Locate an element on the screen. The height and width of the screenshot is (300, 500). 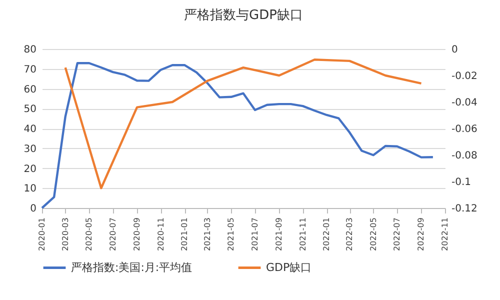
x-tick-label: 2021-03 is located at coordinates (207, 234).